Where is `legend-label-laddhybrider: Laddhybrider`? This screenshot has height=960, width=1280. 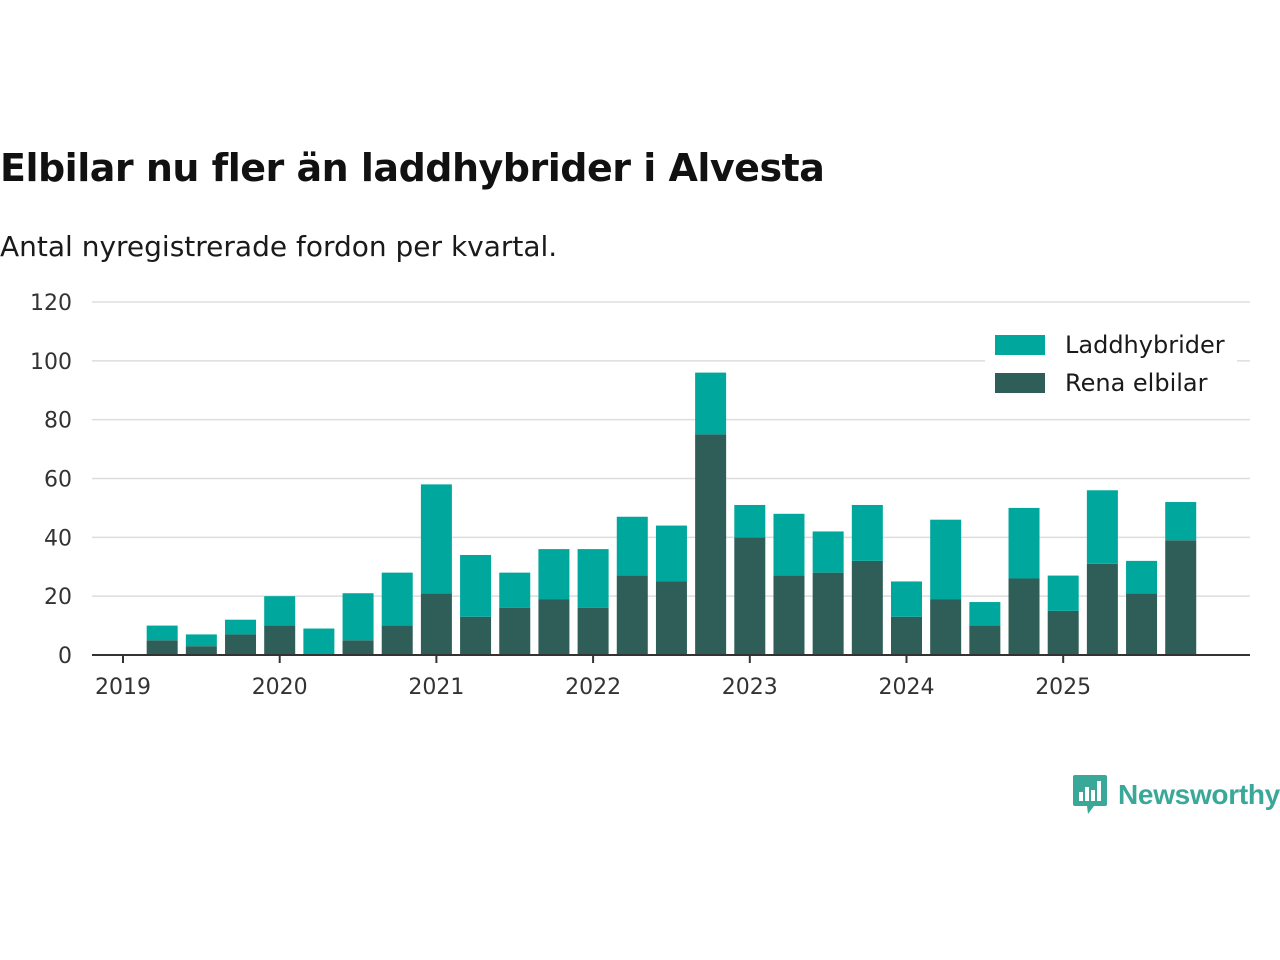
legend-label-laddhybrider: Laddhybrider is located at coordinates (1145, 345).